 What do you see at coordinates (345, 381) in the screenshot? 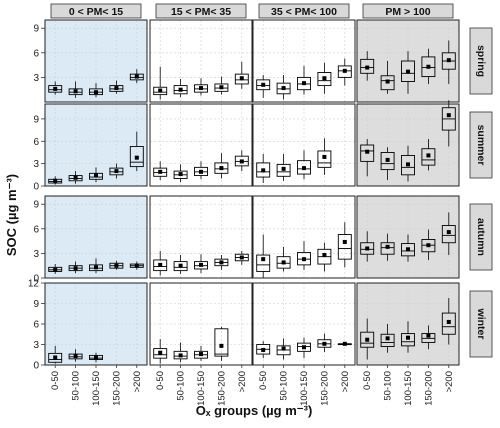
I see `x-tick-label: >200` at bounding box center [345, 381].